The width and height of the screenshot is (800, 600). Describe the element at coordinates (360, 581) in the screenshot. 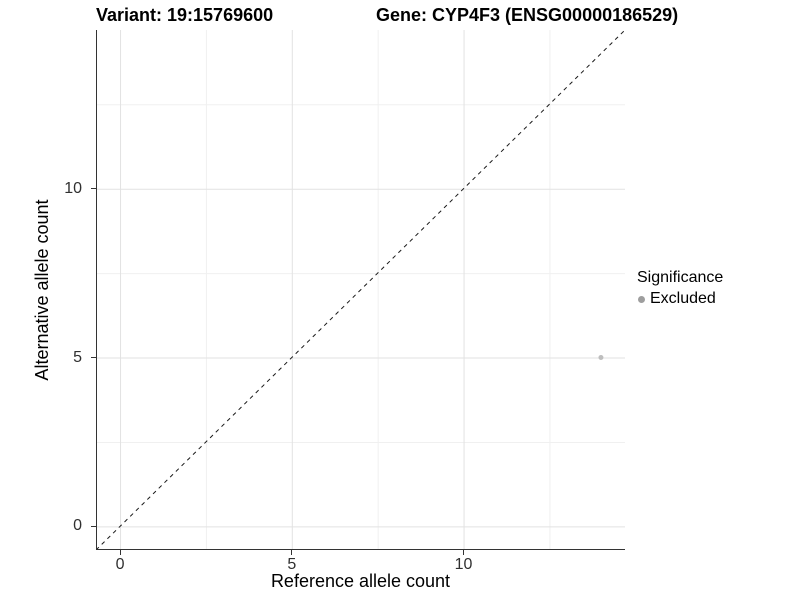

I see `x-axis-title: Reference allele count` at that location.